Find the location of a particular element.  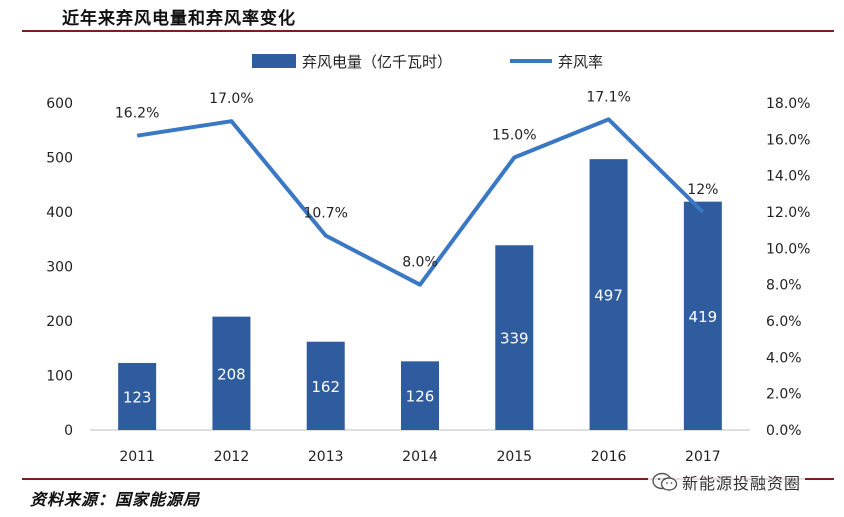

left-axis-tick: 400 is located at coordinates (59, 213).